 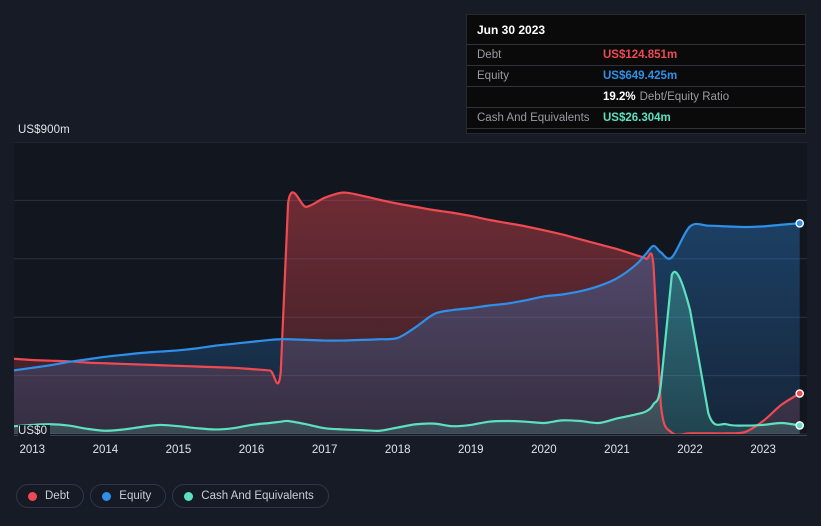 I want to click on x-axis-tick-2014: 2014, so click(x=105, y=450).